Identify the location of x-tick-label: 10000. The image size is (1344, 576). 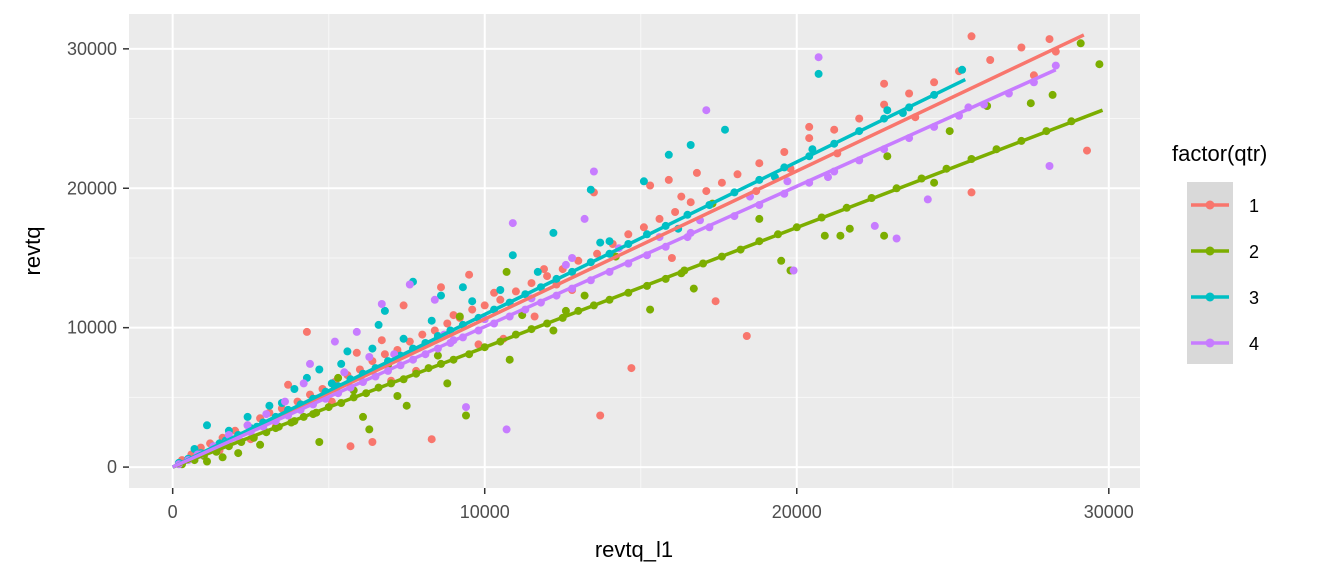
(485, 512).